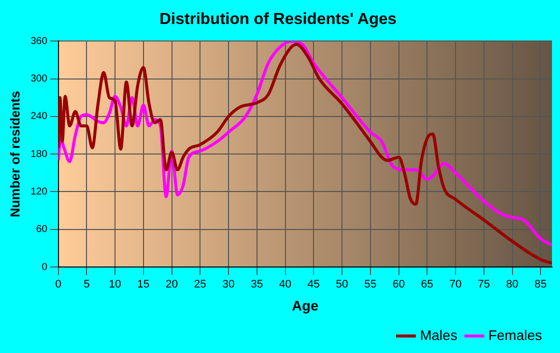  Describe the element at coordinates (87, 284) in the screenshot. I see `x-tick-label: 5` at that location.